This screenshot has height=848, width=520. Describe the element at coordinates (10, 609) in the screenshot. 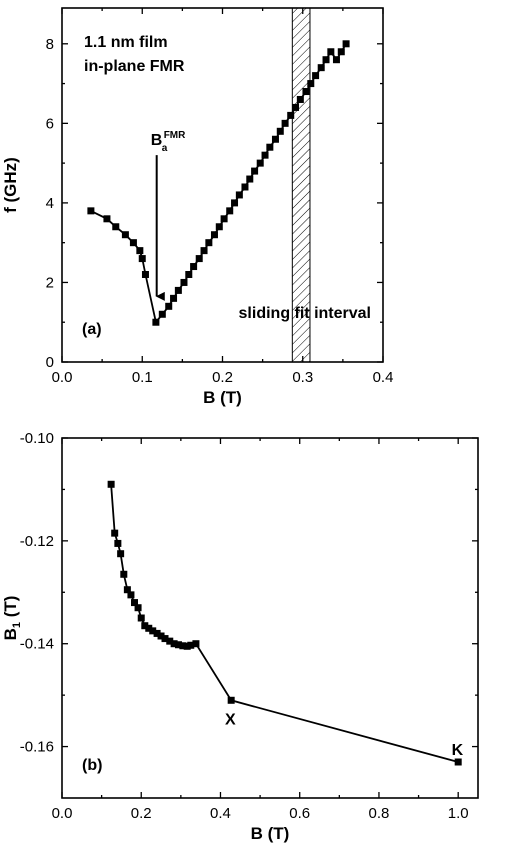

I see `y-axis-title-unit: (T)` at that location.